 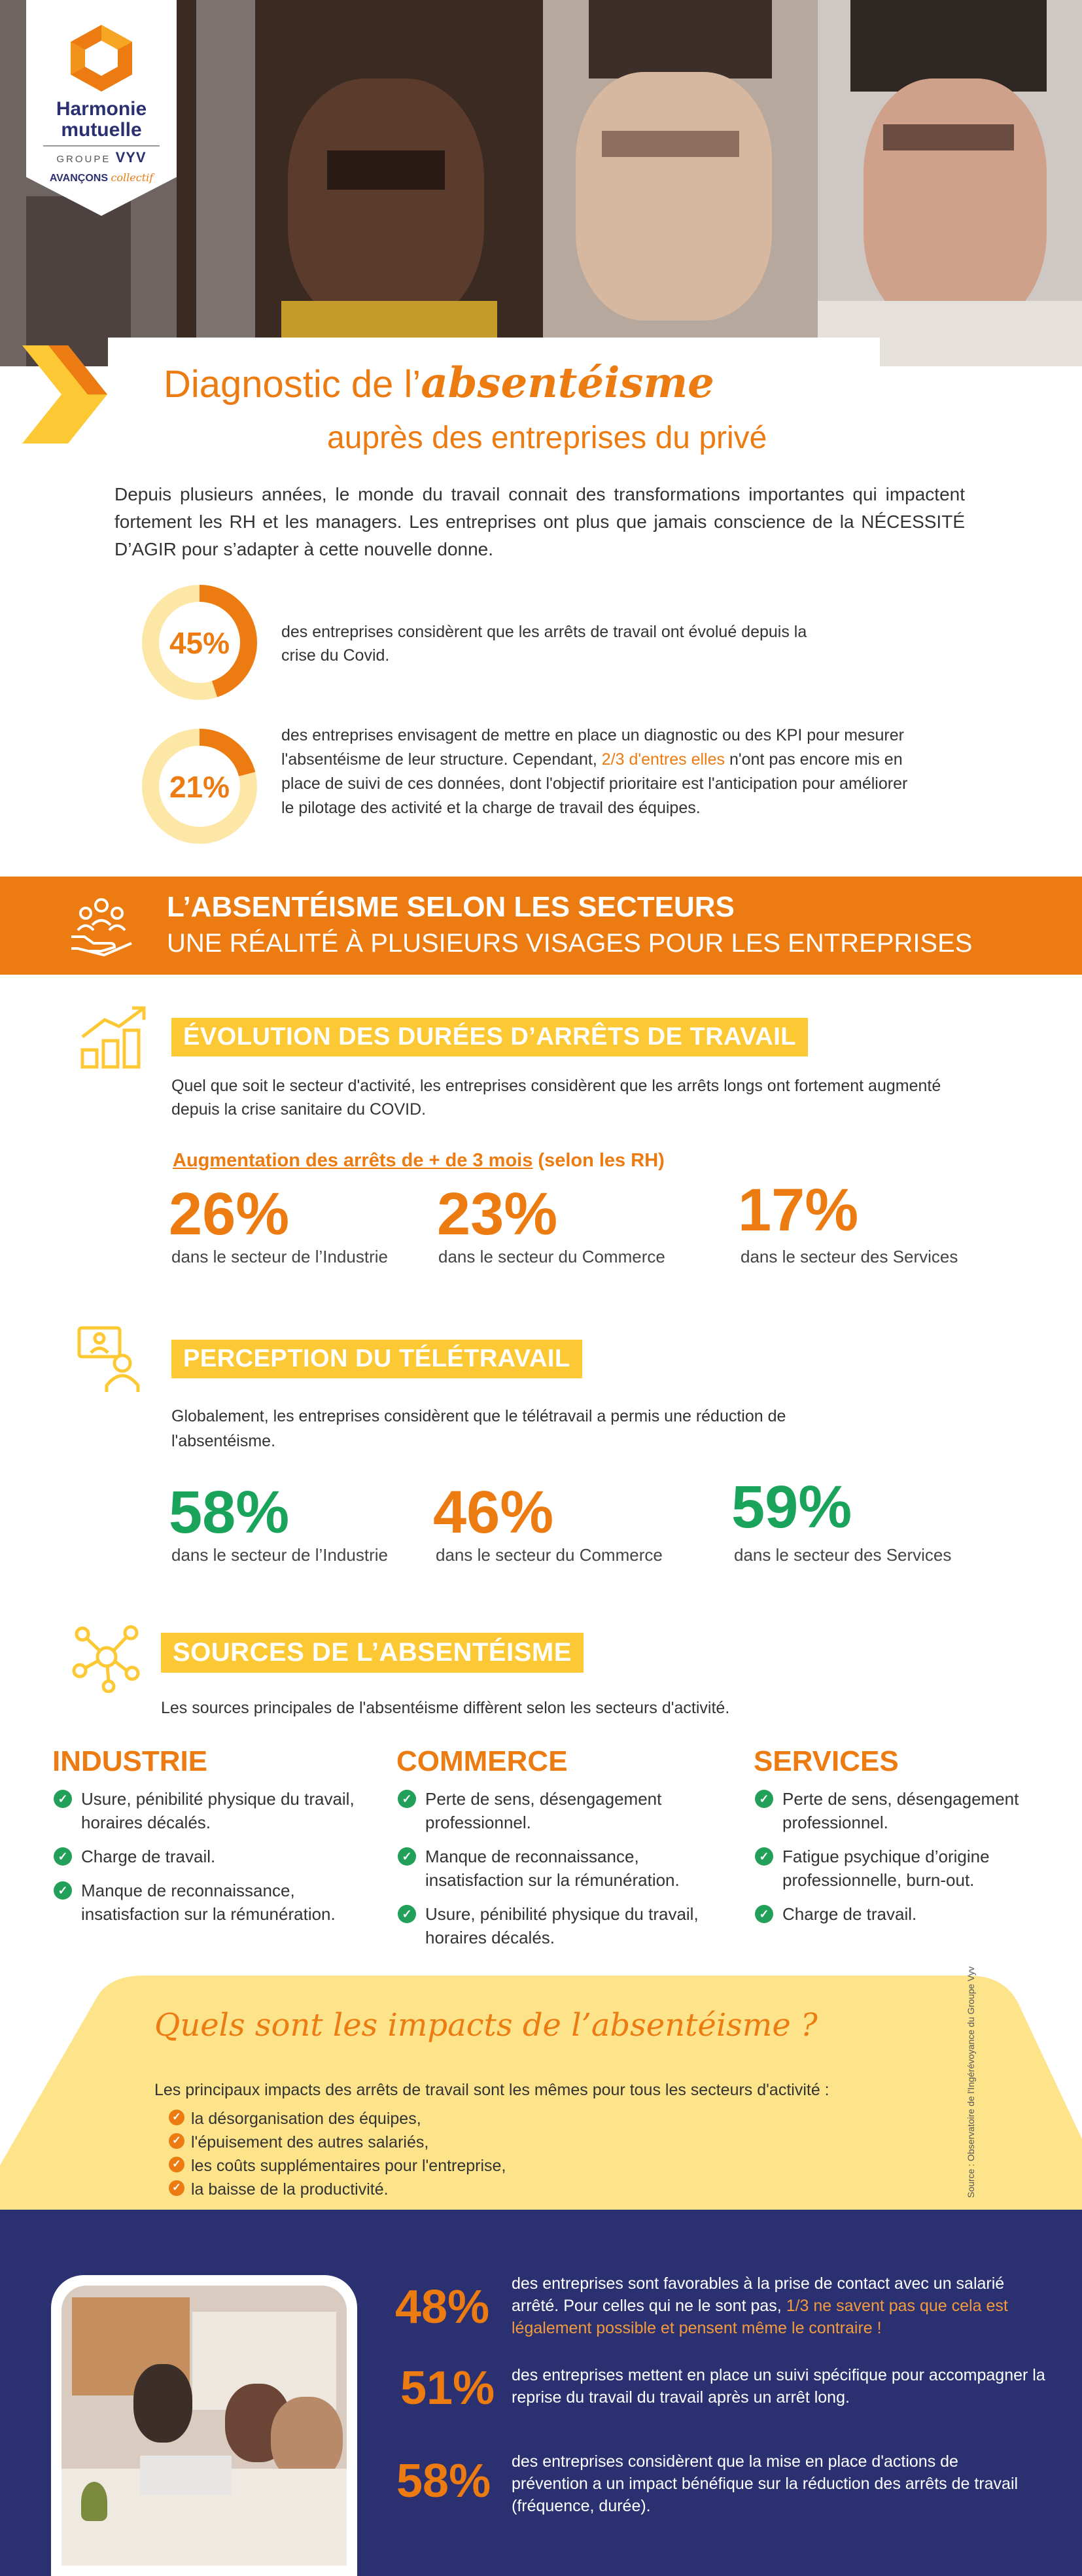 What do you see at coordinates (130, 1761) in the screenshot?
I see `sources-col-industrie-title: INDUSTRIE` at bounding box center [130, 1761].